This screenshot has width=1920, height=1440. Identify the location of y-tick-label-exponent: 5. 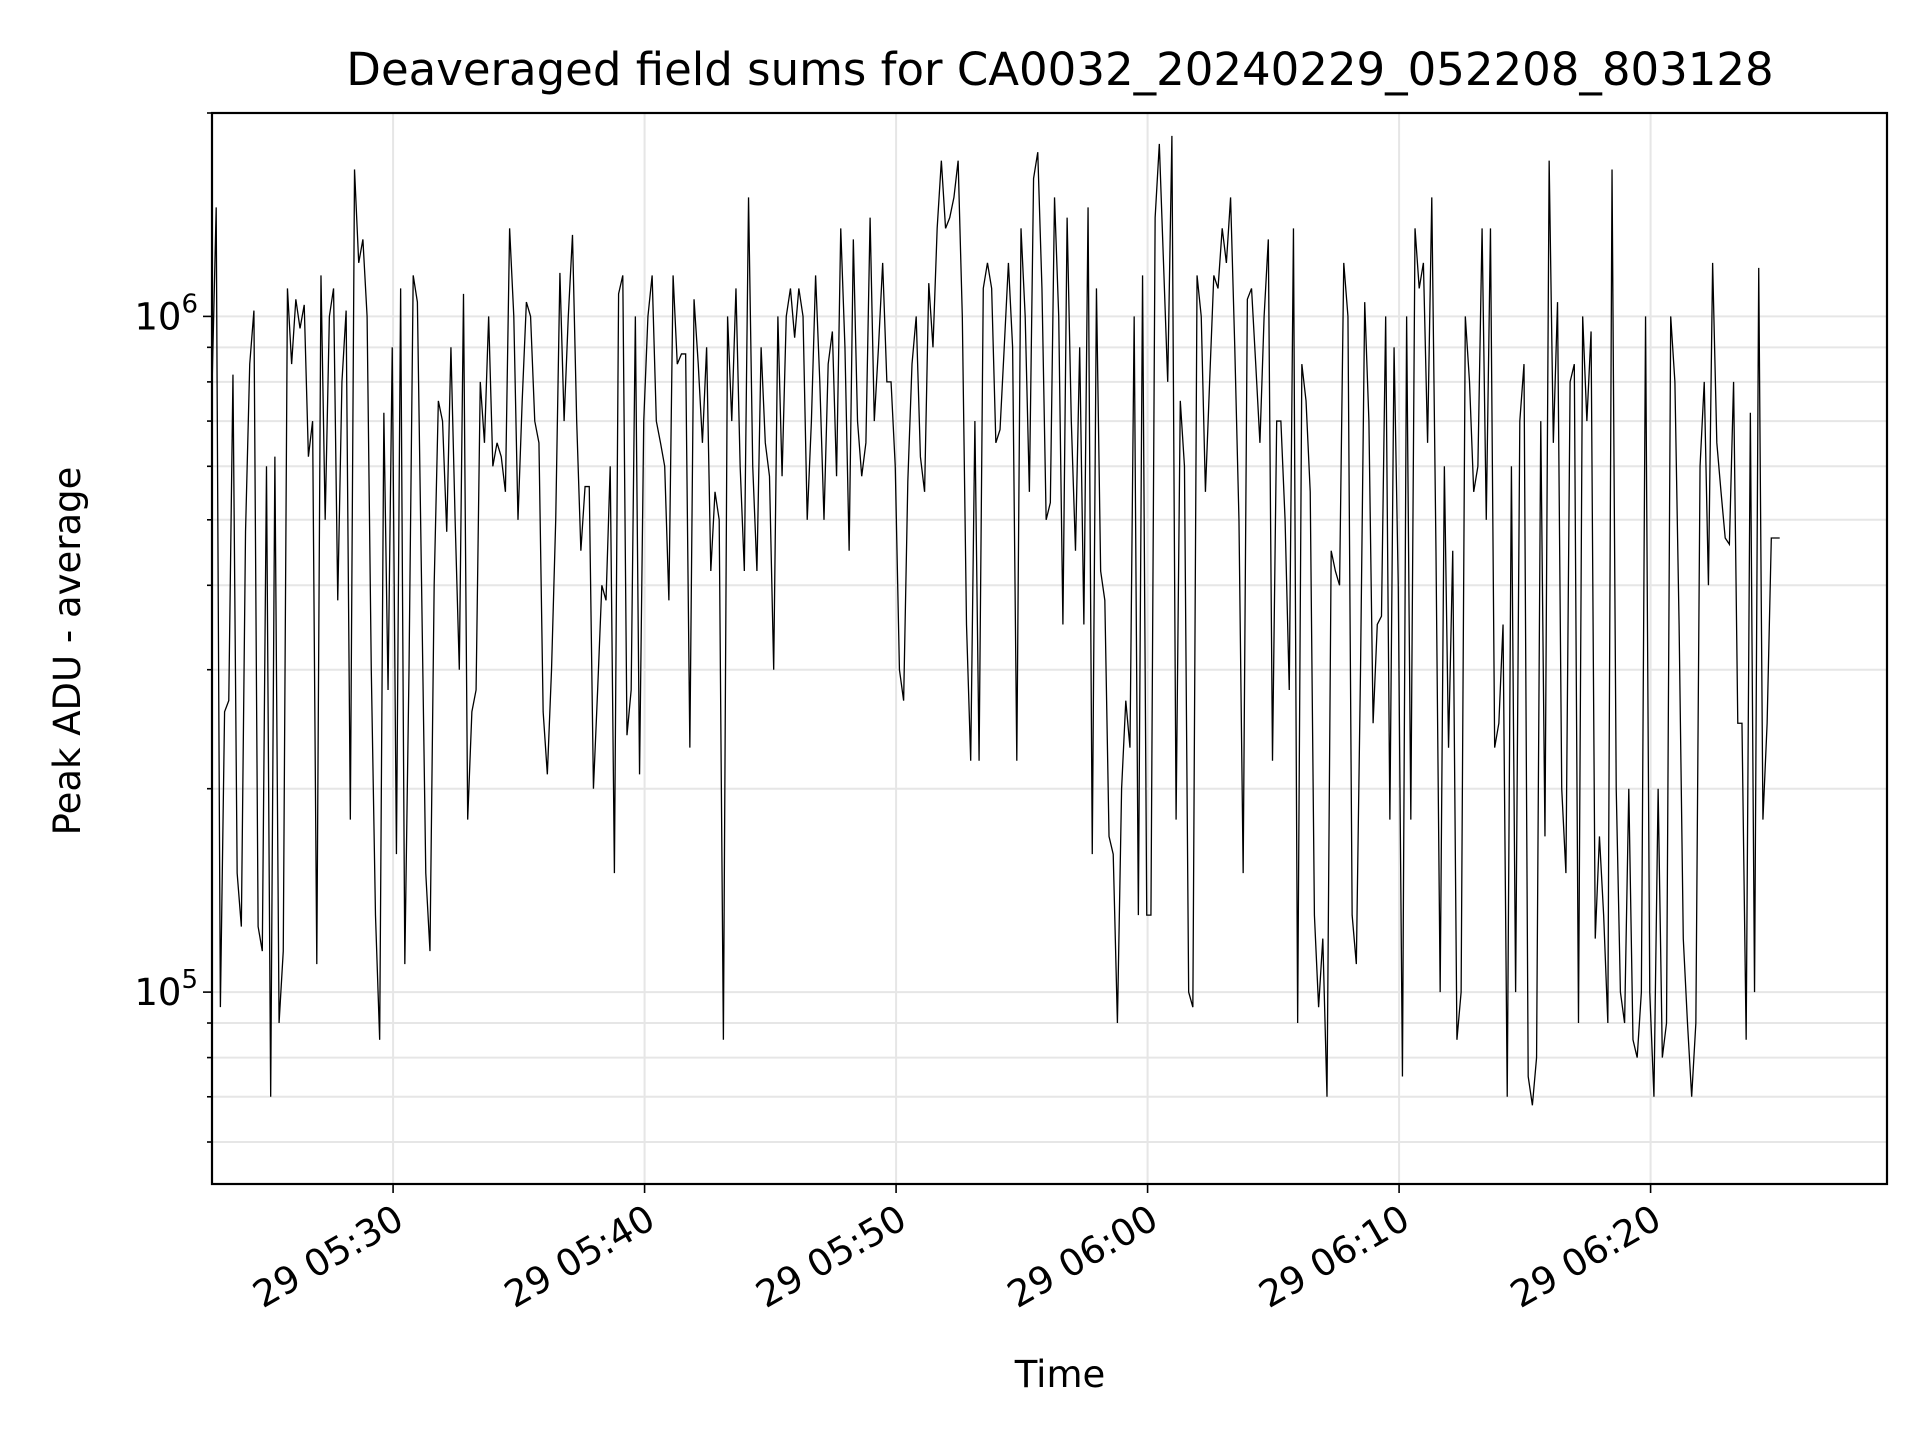
(189, 980).